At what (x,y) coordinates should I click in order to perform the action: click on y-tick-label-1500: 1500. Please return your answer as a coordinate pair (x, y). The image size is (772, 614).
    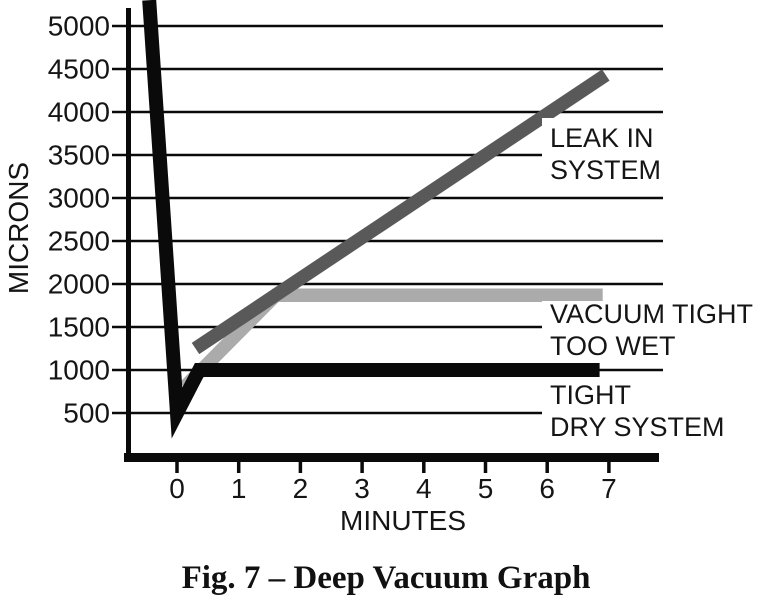
    Looking at the image, I should click on (79, 327).